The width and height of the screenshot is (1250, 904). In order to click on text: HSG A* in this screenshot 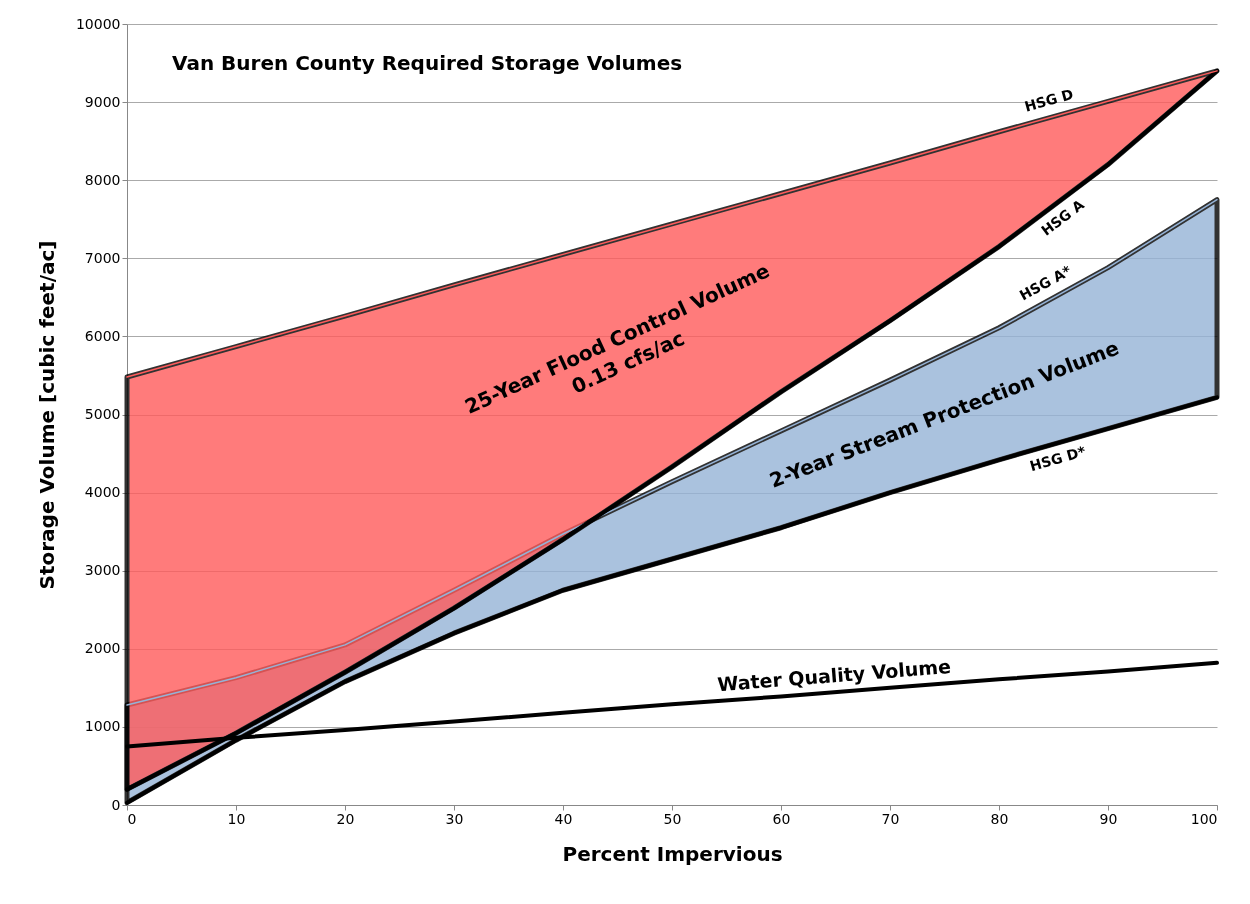, I will do `click(1045, 282)`.